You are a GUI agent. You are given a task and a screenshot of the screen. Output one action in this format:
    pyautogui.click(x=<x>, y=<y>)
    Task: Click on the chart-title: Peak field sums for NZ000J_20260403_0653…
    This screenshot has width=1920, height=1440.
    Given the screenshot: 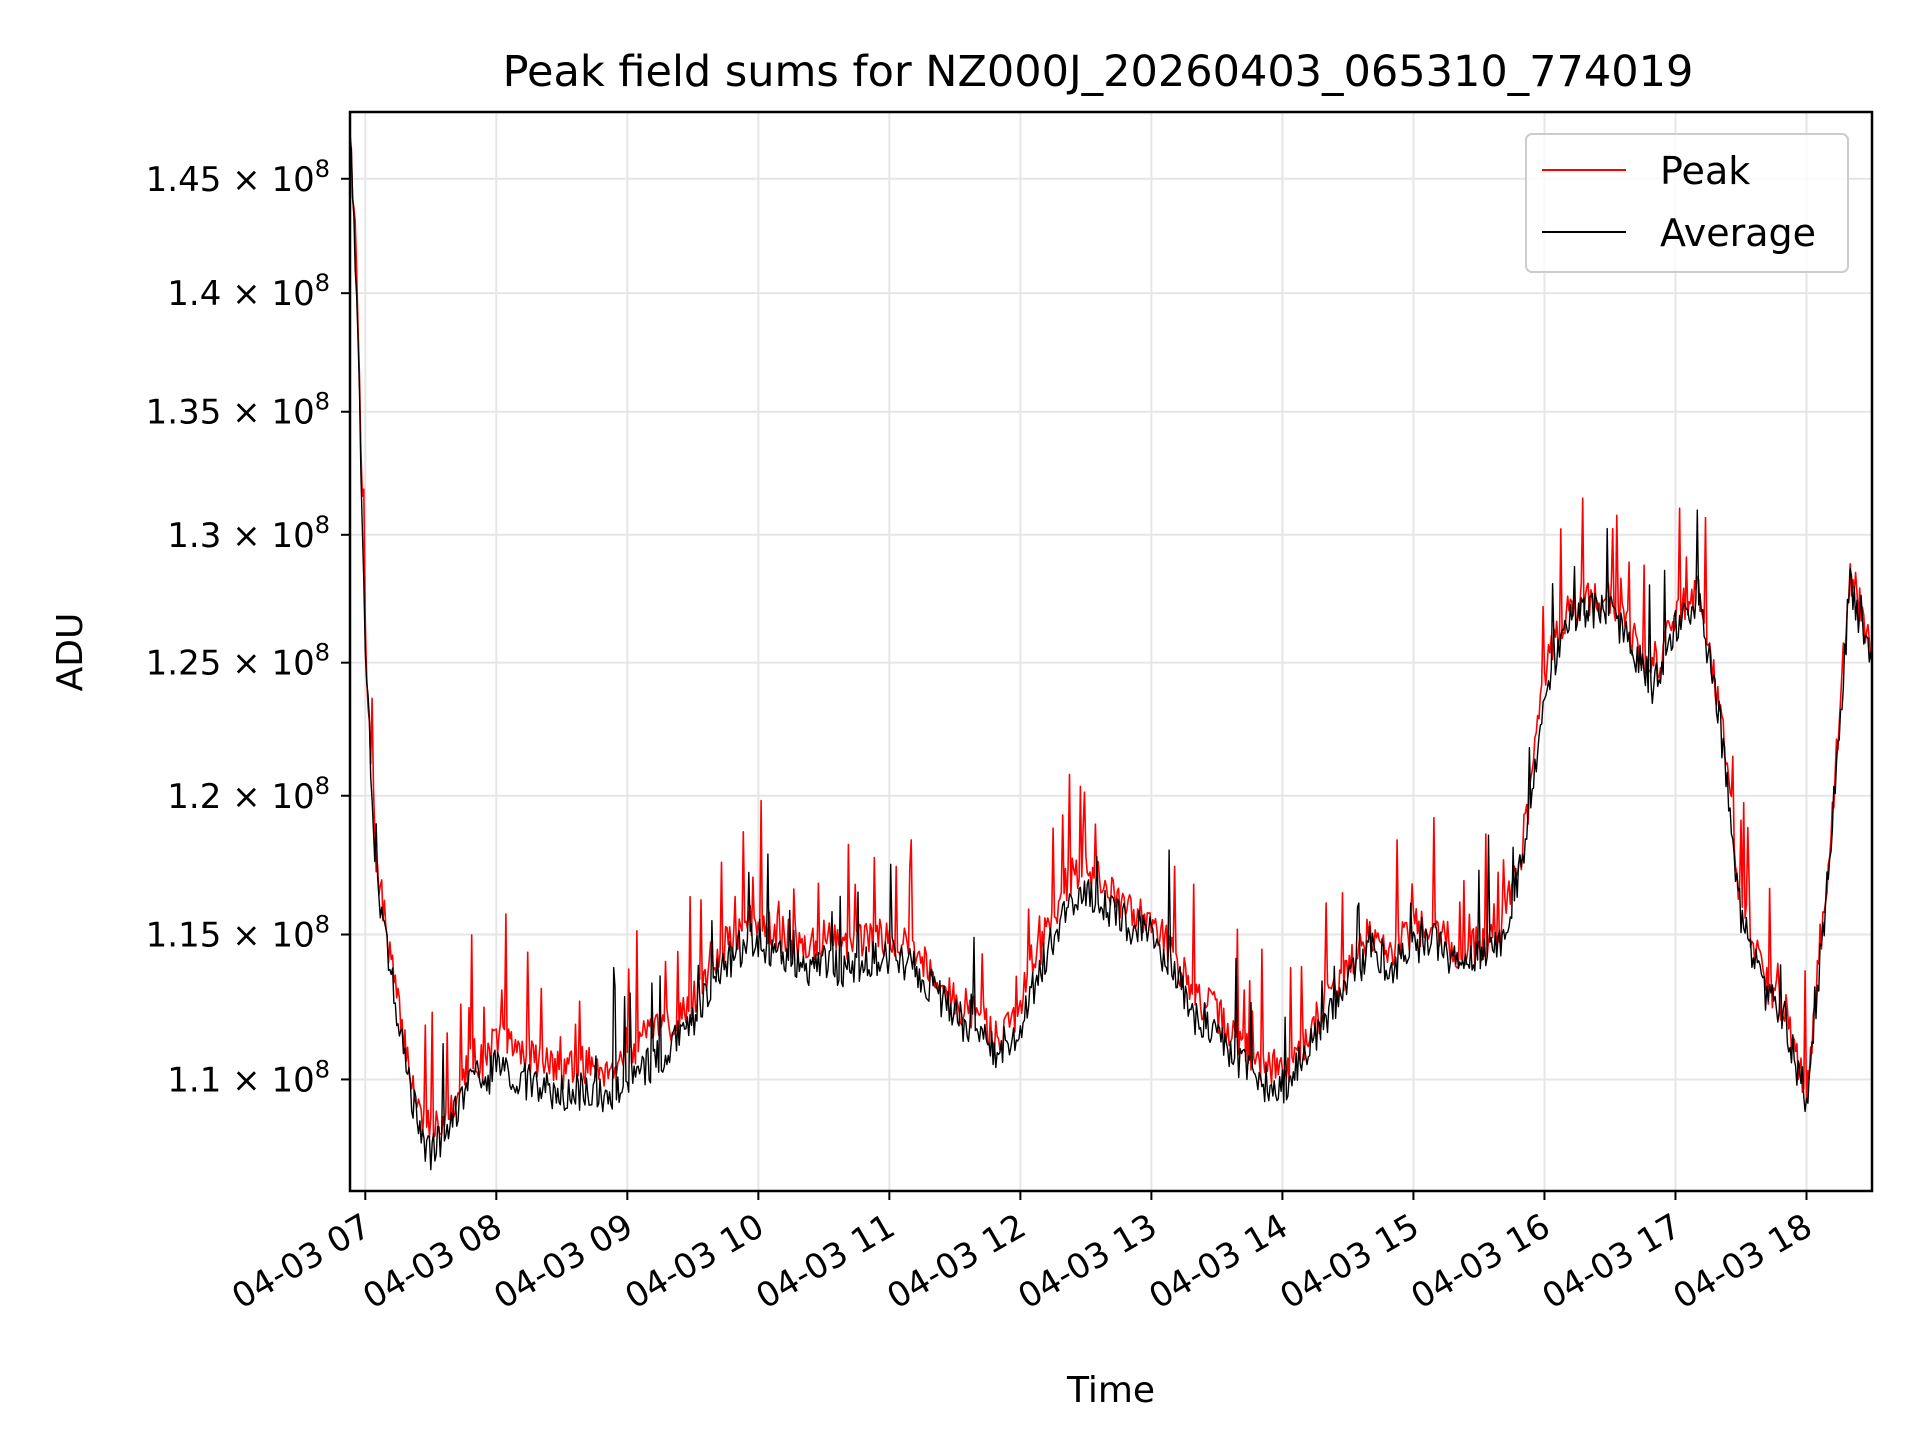 What is the action you would take?
    pyautogui.click(x=1098, y=72)
    